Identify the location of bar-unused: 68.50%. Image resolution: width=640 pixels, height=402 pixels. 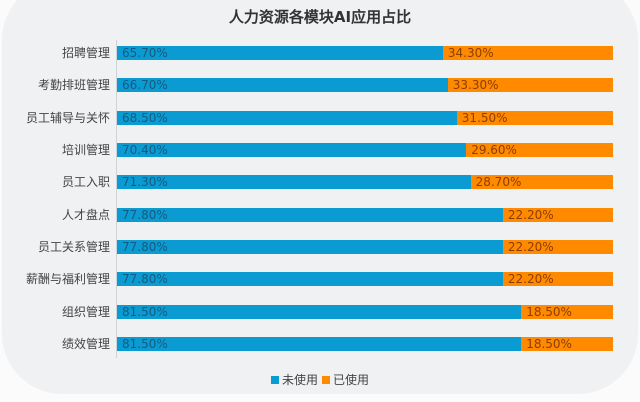
(287, 118).